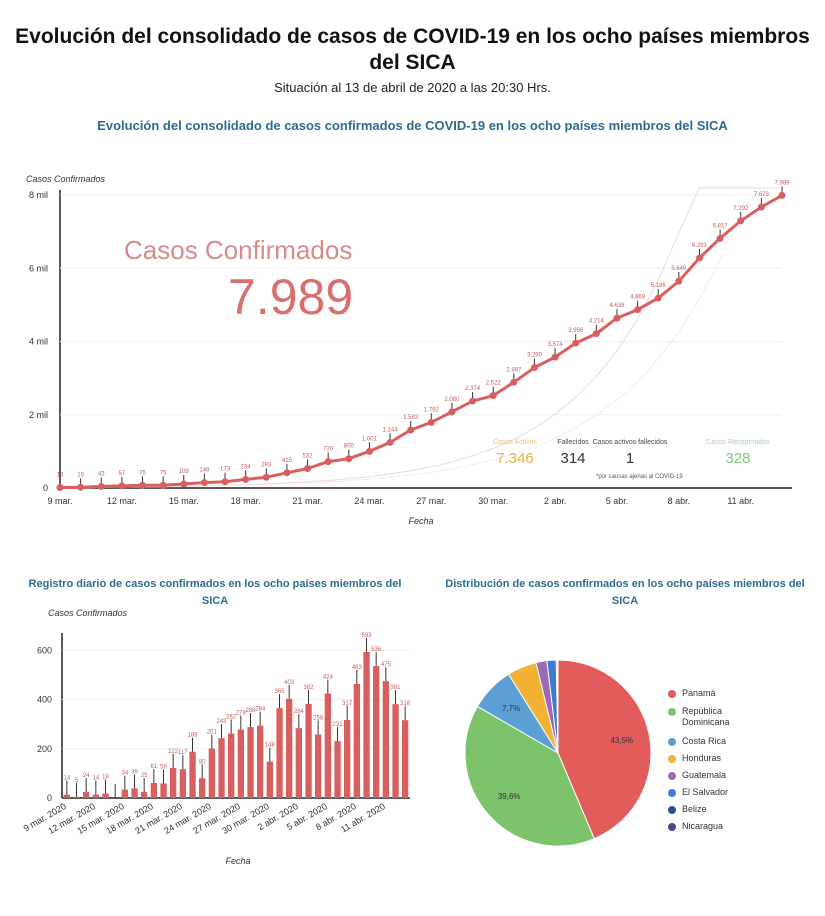 This screenshot has height=916, width=825. I want to click on bar-value-label: 381, so click(395, 688).